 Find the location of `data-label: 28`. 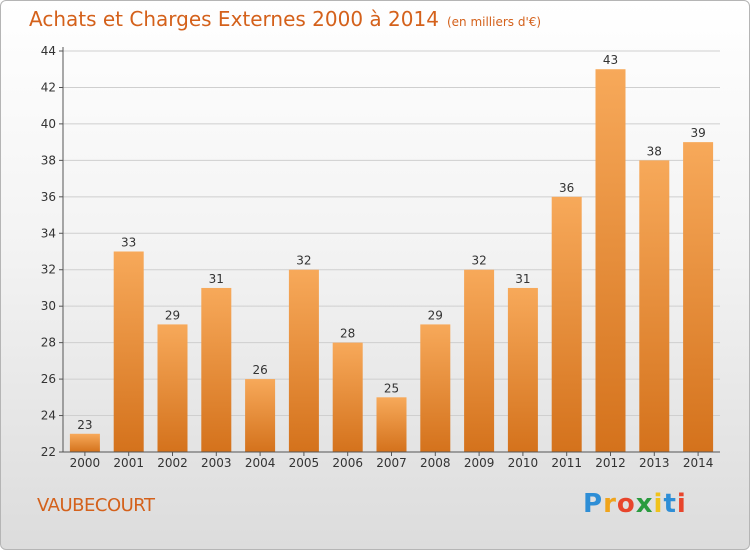

data-label: 28 is located at coordinates (347, 334).